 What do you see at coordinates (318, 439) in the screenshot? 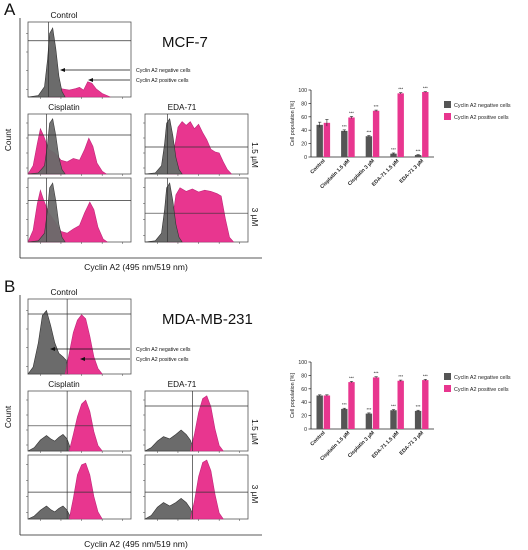
I see `panel-b-chart-category-label: Control` at bounding box center [318, 439].